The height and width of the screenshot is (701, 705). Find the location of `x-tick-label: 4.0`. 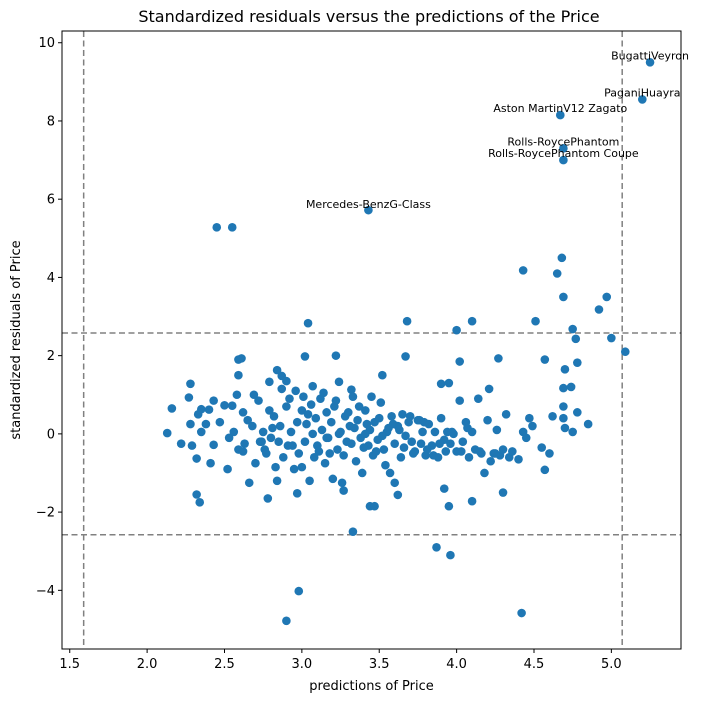

x-tick-label: 4.0 is located at coordinates (456, 664).